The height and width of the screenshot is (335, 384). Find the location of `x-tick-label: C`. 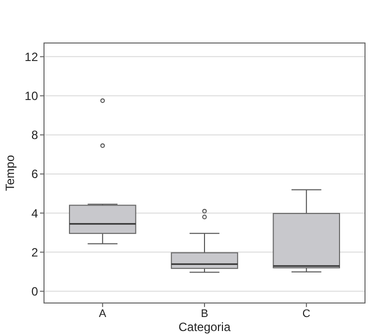

x-tick-label: C is located at coordinates (306, 314).